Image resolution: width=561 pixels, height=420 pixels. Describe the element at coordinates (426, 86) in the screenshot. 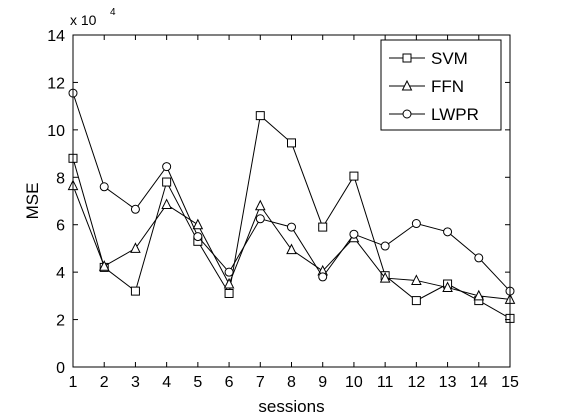

I see `legend-entry-ffn: FFN` at that location.